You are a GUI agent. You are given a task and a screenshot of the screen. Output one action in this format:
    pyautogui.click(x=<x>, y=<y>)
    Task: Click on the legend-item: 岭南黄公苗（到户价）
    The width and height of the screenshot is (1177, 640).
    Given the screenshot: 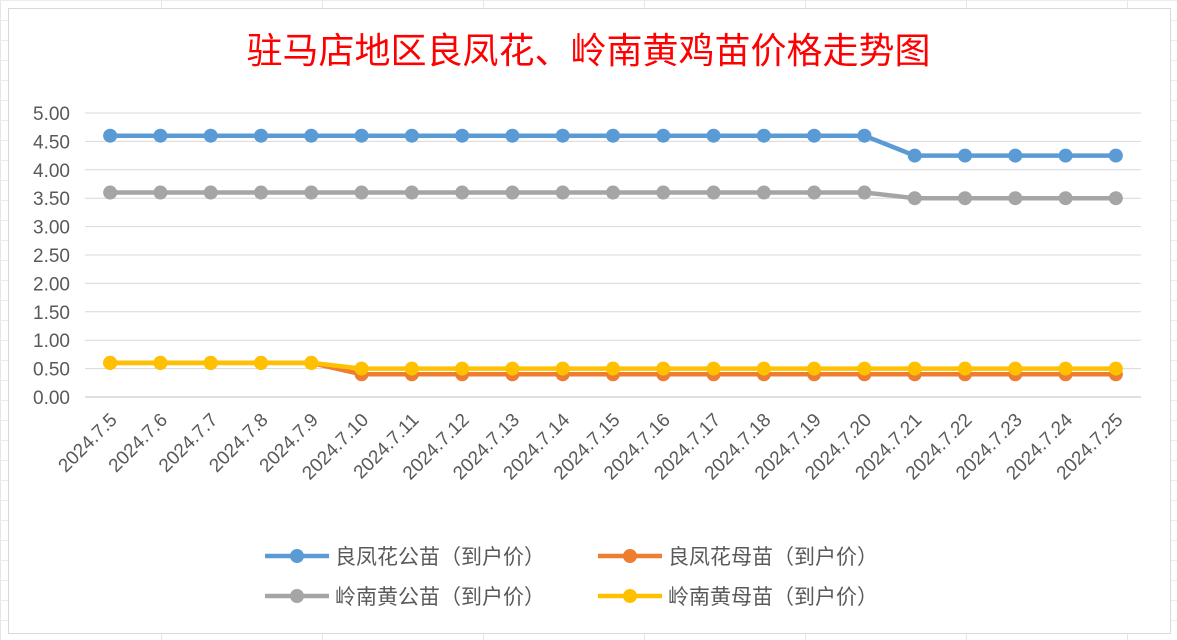 What is the action you would take?
    pyautogui.click(x=405, y=597)
    